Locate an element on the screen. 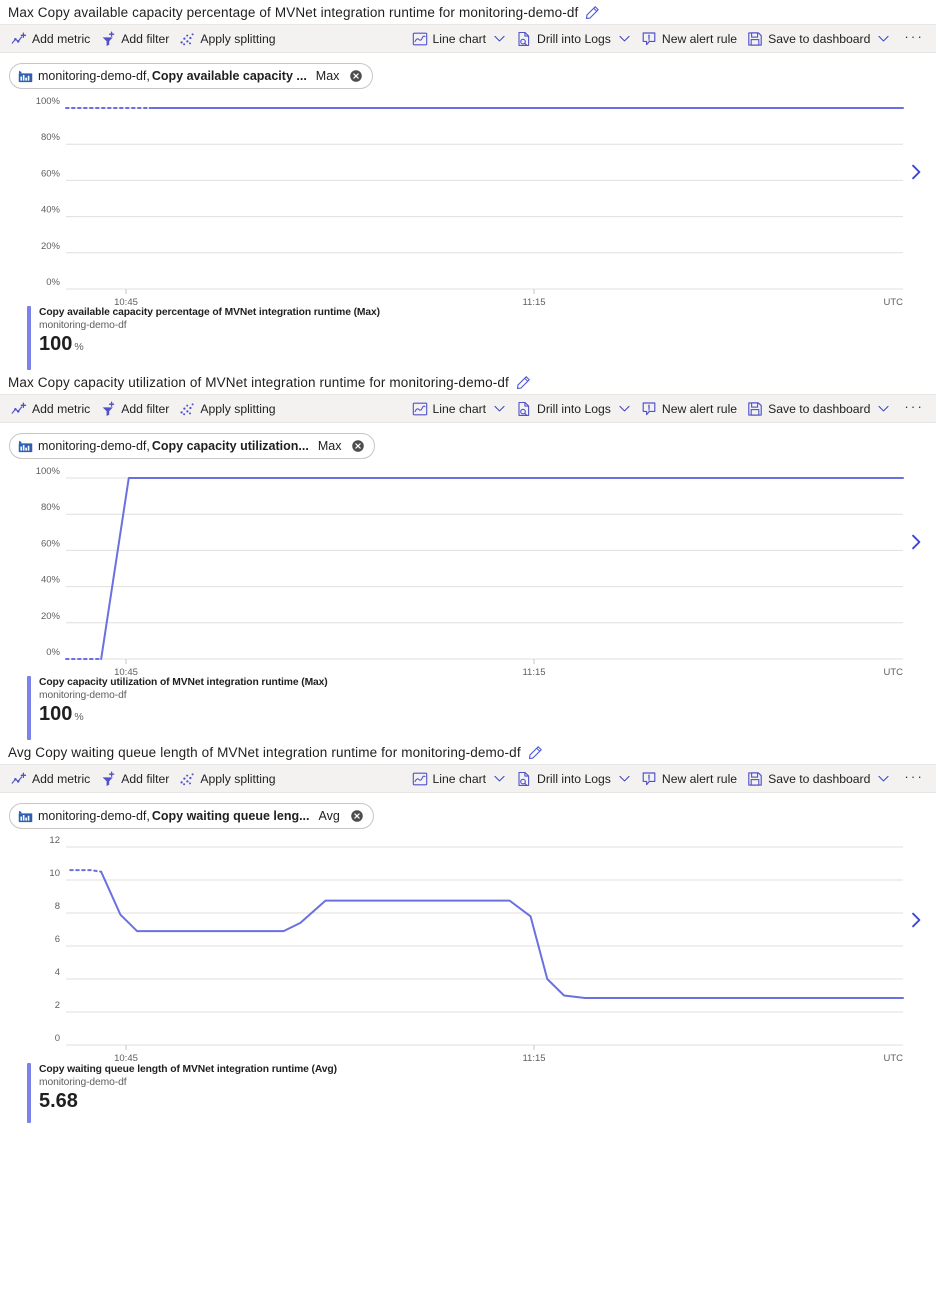 Image resolution: width=936 pixels, height=1291 pixels. apply-splitting-button-label: Apply splitting is located at coordinates (238, 778).